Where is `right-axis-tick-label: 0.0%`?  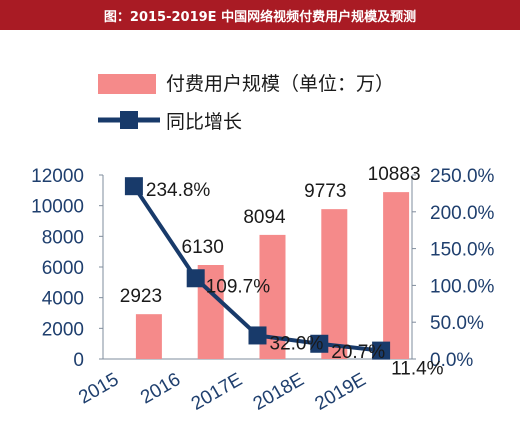 right-axis-tick-label: 0.0% is located at coordinates (451, 360).